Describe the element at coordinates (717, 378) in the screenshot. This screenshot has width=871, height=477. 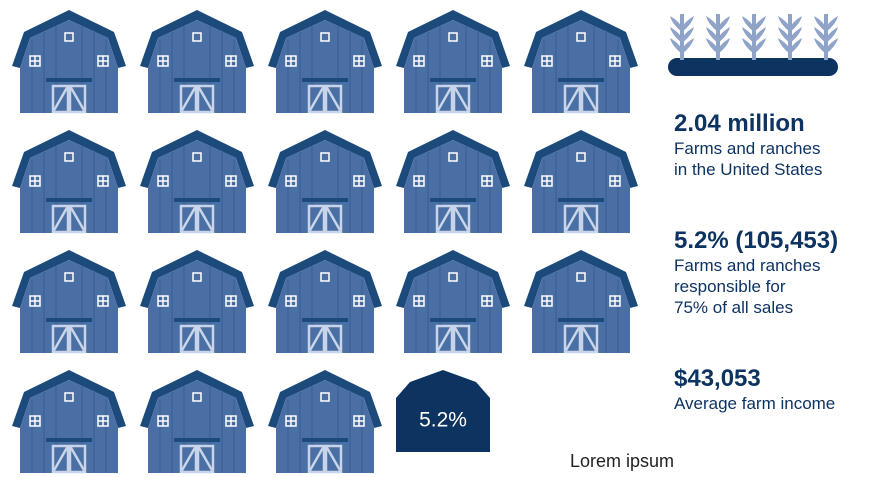
I see `stat-value: $43,053` at that location.